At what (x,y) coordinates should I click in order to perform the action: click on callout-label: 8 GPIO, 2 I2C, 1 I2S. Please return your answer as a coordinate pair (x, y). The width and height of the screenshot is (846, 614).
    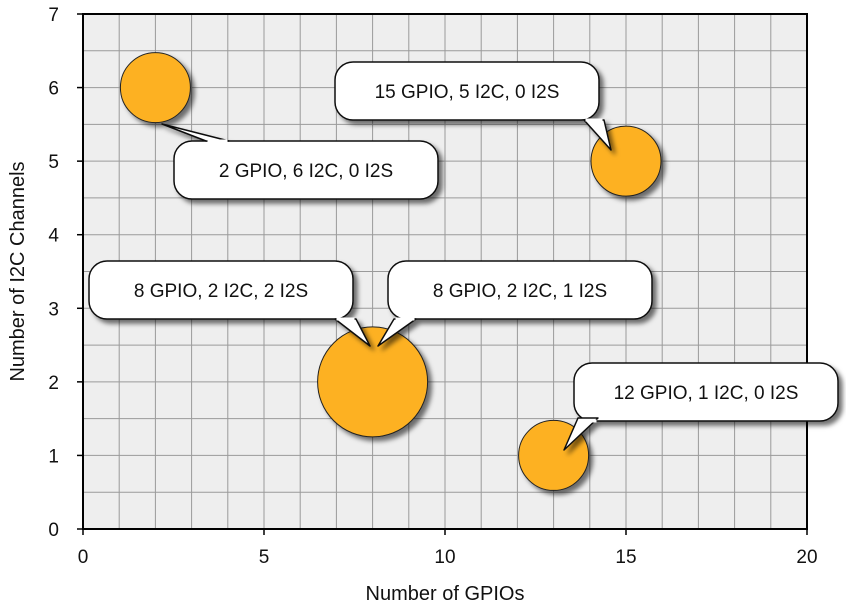
    Looking at the image, I should click on (520, 291).